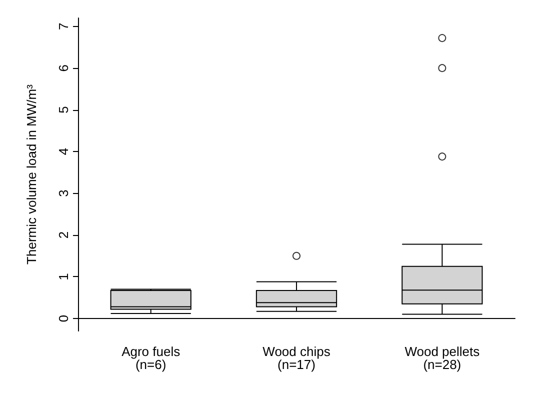  What do you see at coordinates (63, 152) in the screenshot?
I see `y-tick-label: 4` at bounding box center [63, 152].